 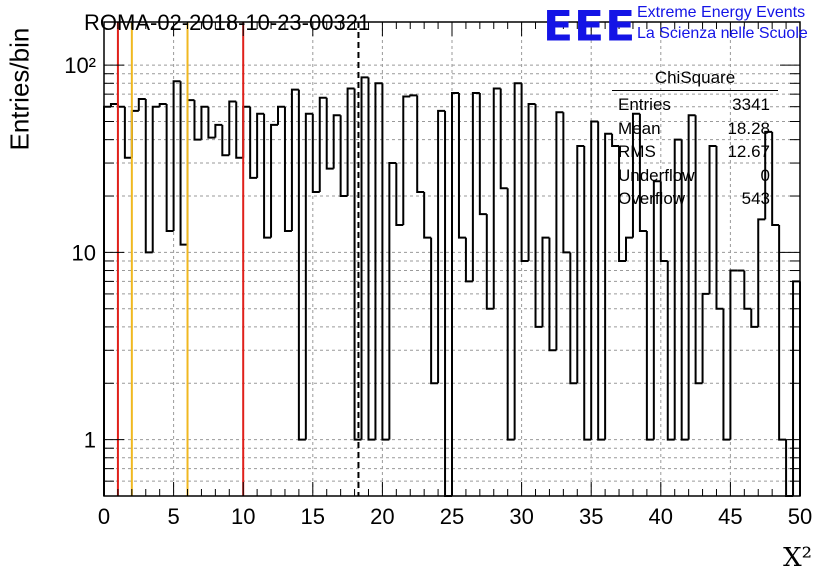 I want to click on y-tick-label: 10, so click(x=84, y=252).